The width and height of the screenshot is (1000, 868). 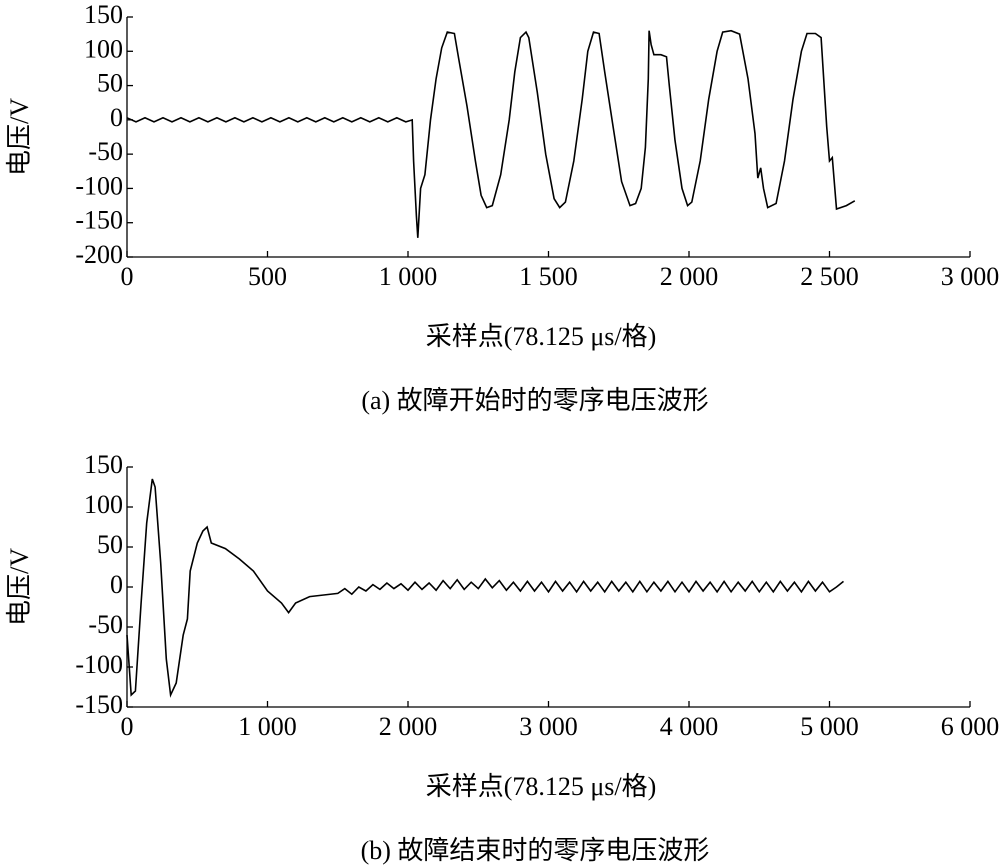 I want to click on x-tick-label: 4 000, so click(x=689, y=726).